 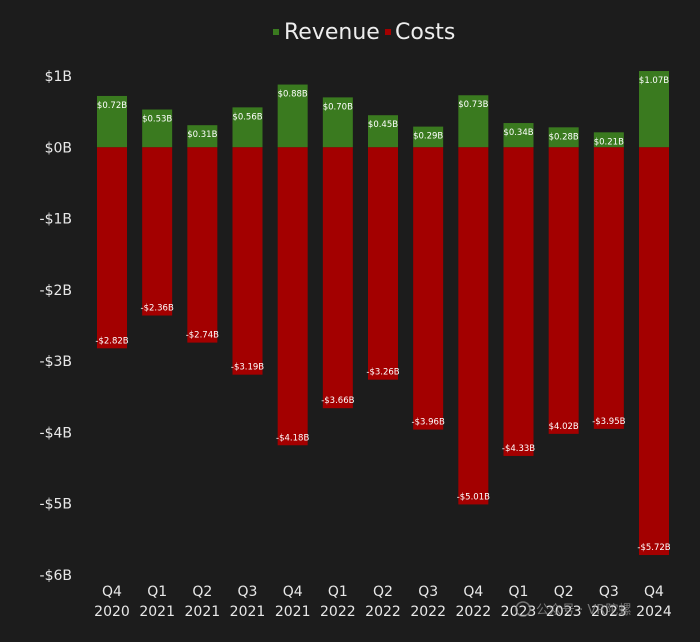 What do you see at coordinates (425, 32) in the screenshot?
I see `legend-costs-label: Costs` at bounding box center [425, 32].